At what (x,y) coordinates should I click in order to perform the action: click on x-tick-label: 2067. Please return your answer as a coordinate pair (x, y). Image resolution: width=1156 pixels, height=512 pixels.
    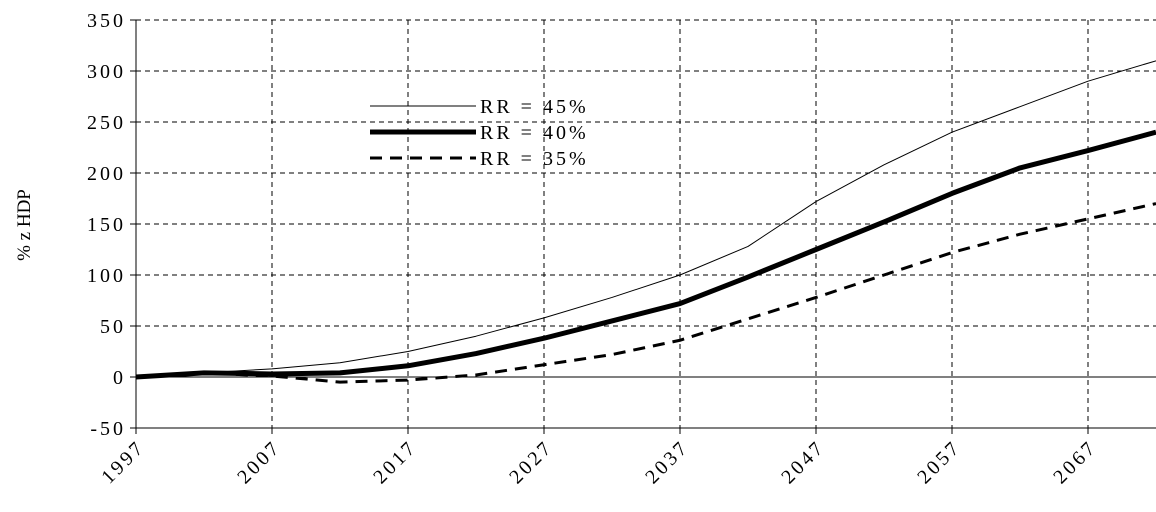
    Looking at the image, I should click on (1075, 462).